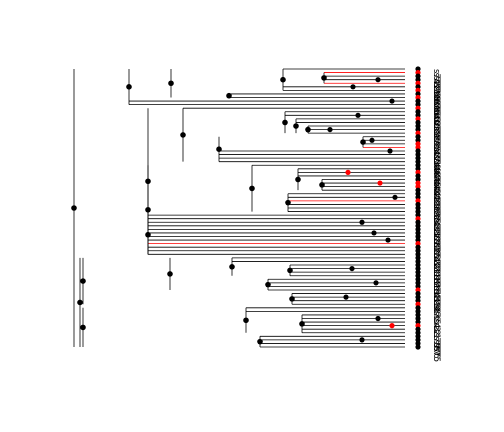  Describe the element at coordinates (437, 236) in the screenshot. I see `tip-label: s29` at that location.